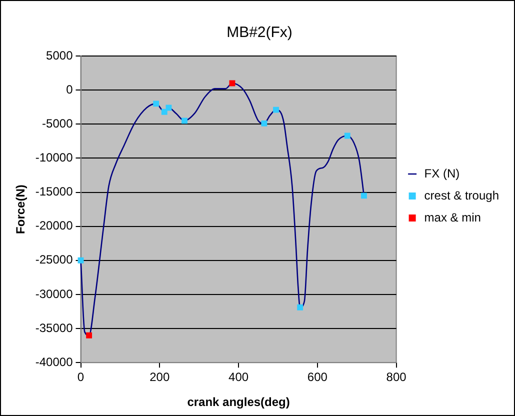 This screenshot has height=416, width=515. What do you see at coordinates (54, 157) in the screenshot?
I see `y-tick-label: -10000` at bounding box center [54, 157].